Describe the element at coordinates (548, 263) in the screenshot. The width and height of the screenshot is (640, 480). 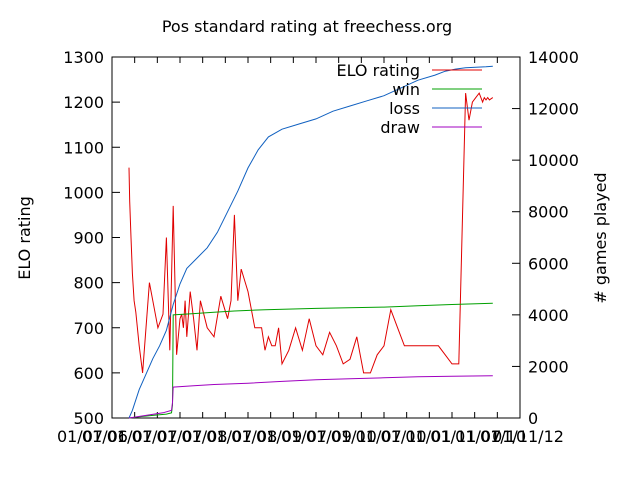
I see `y2-tick-label: 6000` at that location.